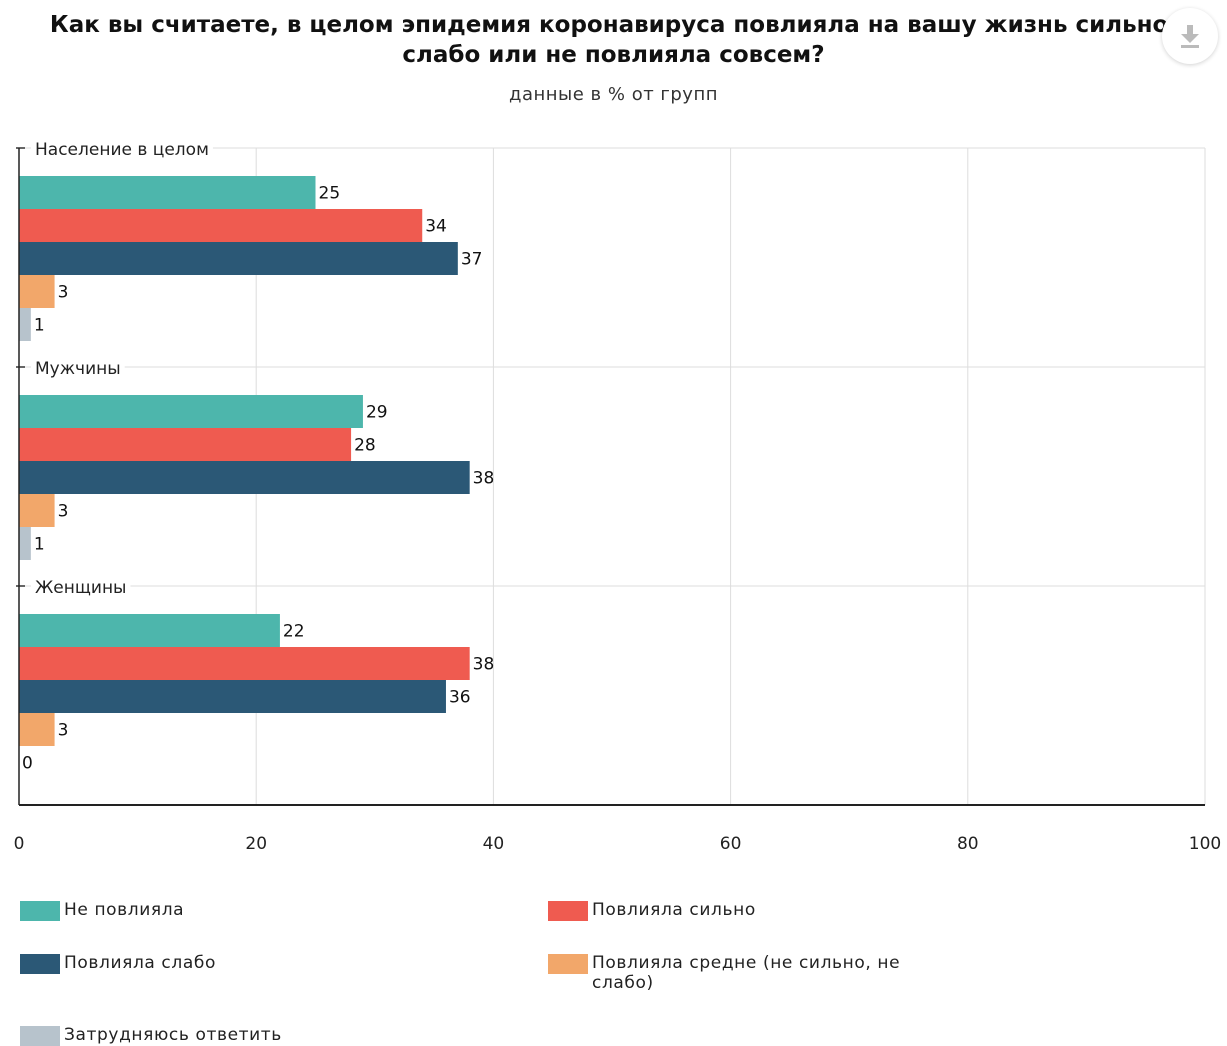 This screenshot has height=1046, width=1227. Describe the element at coordinates (294, 632) in the screenshot. I see `bar-value-label: 22` at that location.